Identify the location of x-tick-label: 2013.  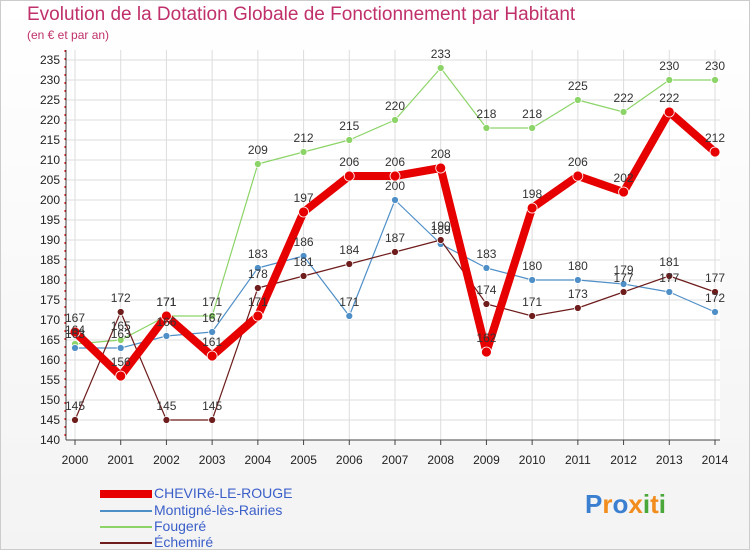
(669, 460).